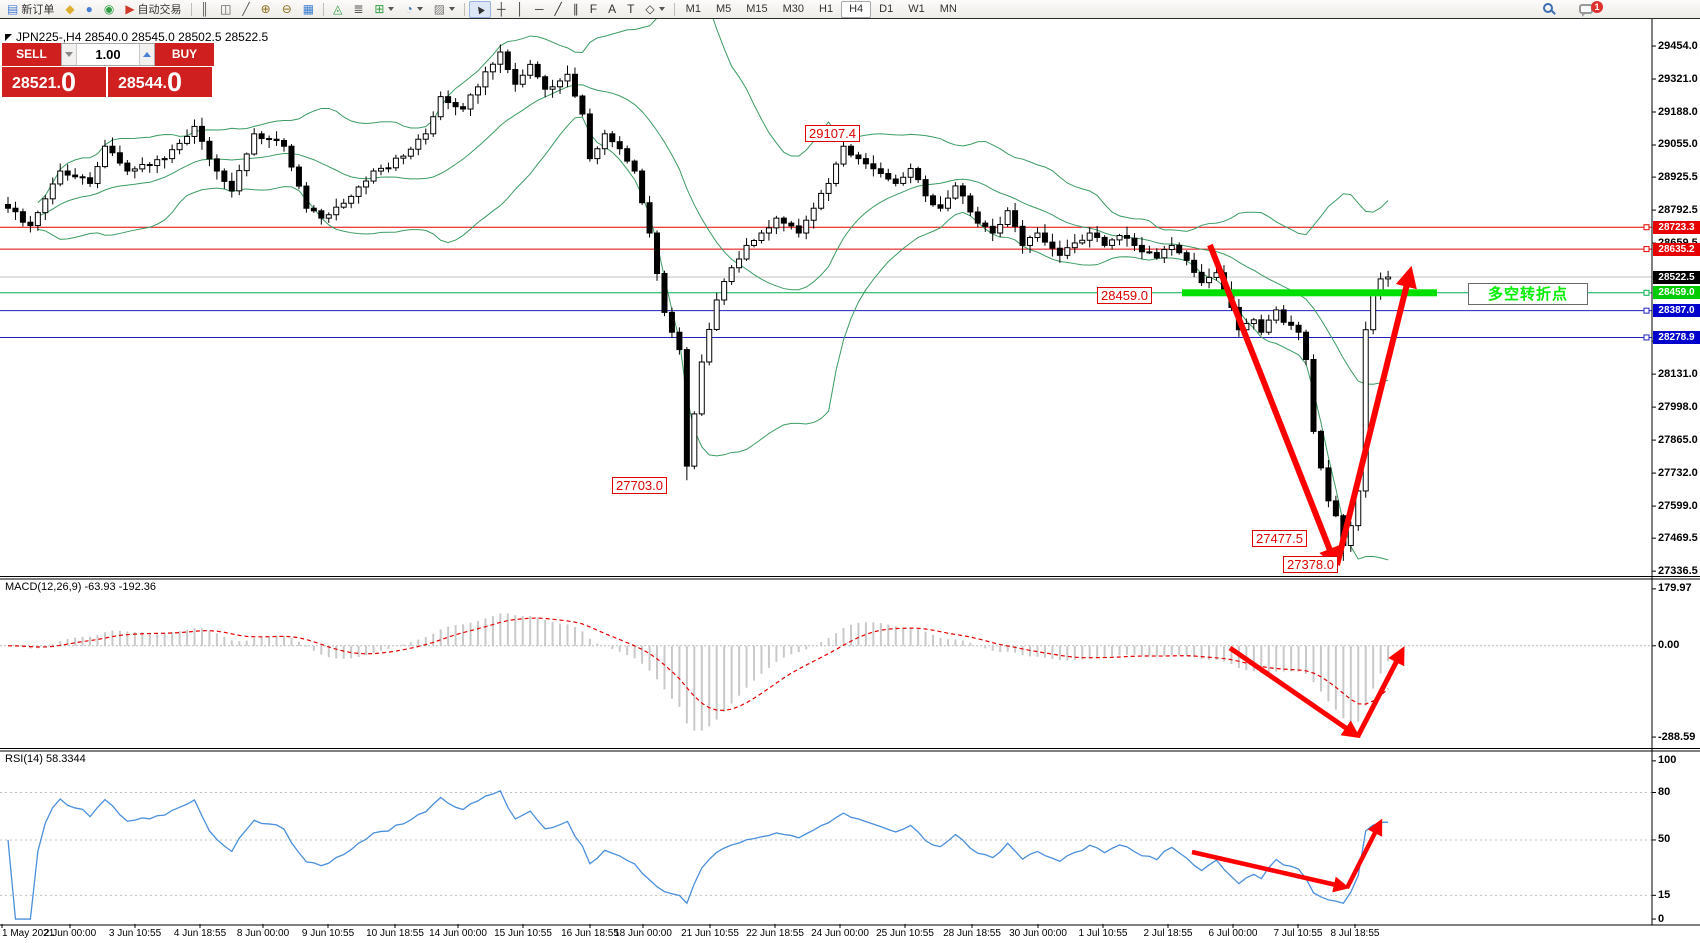  I want to click on label-icon: T, so click(631, 8).